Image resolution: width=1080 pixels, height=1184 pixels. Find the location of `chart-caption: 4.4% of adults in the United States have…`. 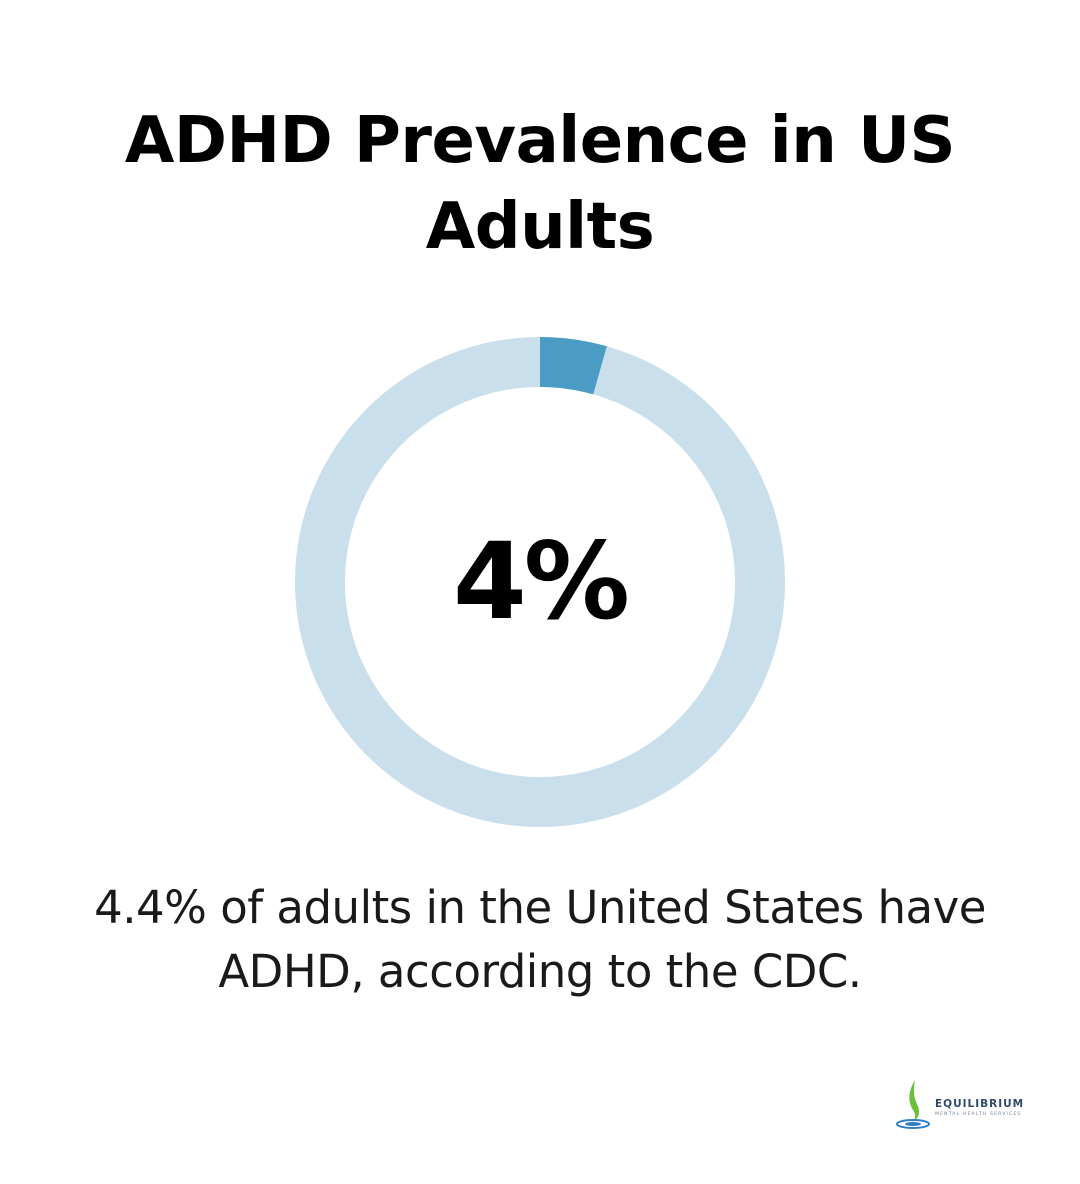

chart-caption: 4.4% of adults in the United States have… is located at coordinates (540, 939).